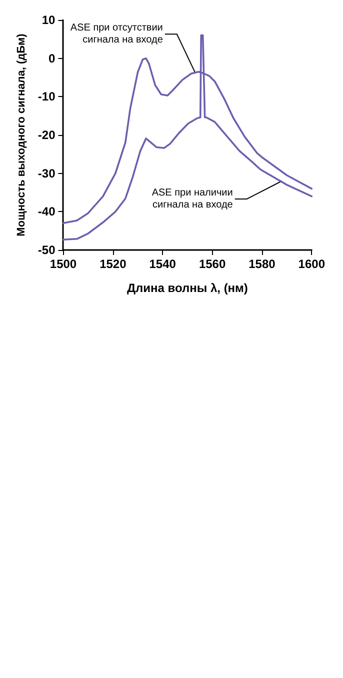 The width and height of the screenshot is (343, 678). I want to click on y-tick-label: -50, so click(47, 250).